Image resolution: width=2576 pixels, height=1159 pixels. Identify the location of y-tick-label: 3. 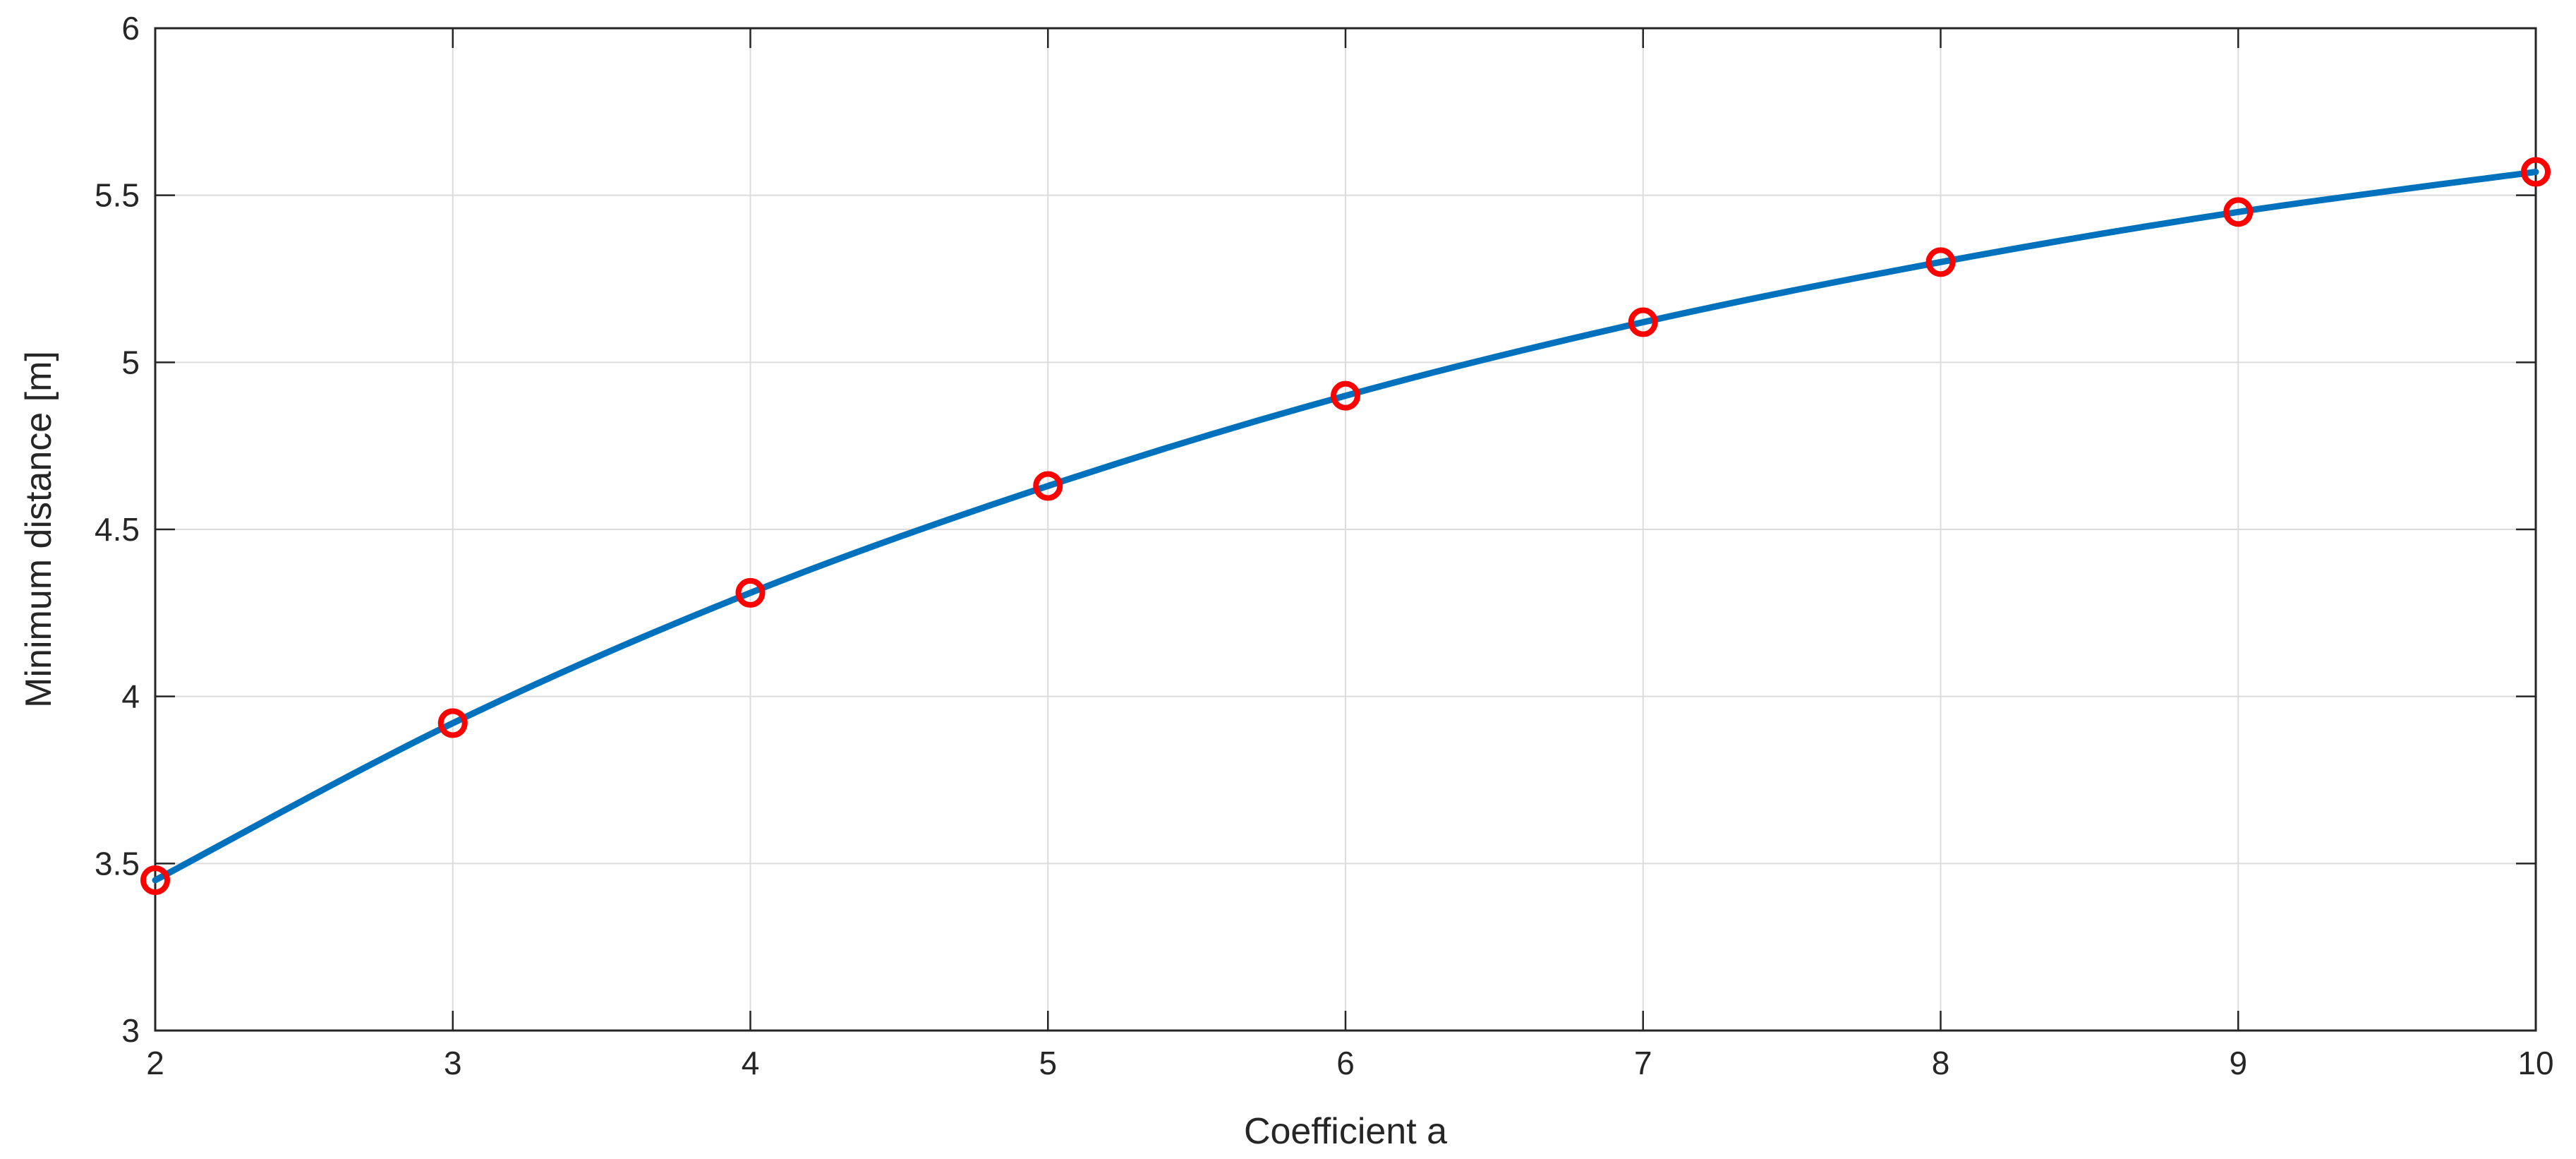
(130, 1030).